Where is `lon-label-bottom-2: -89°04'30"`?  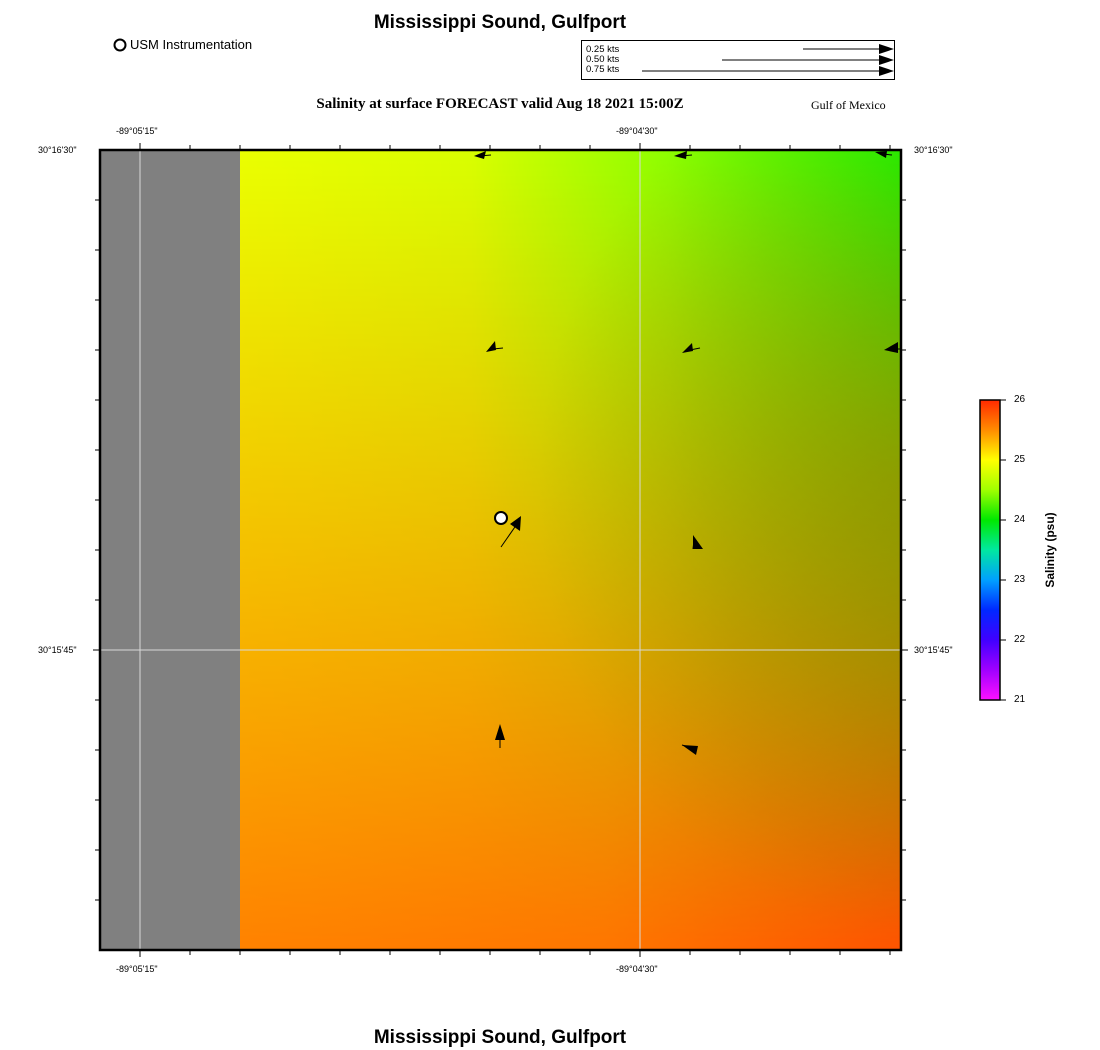
lon-label-bottom-2: -89°04'30" is located at coordinates (637, 969).